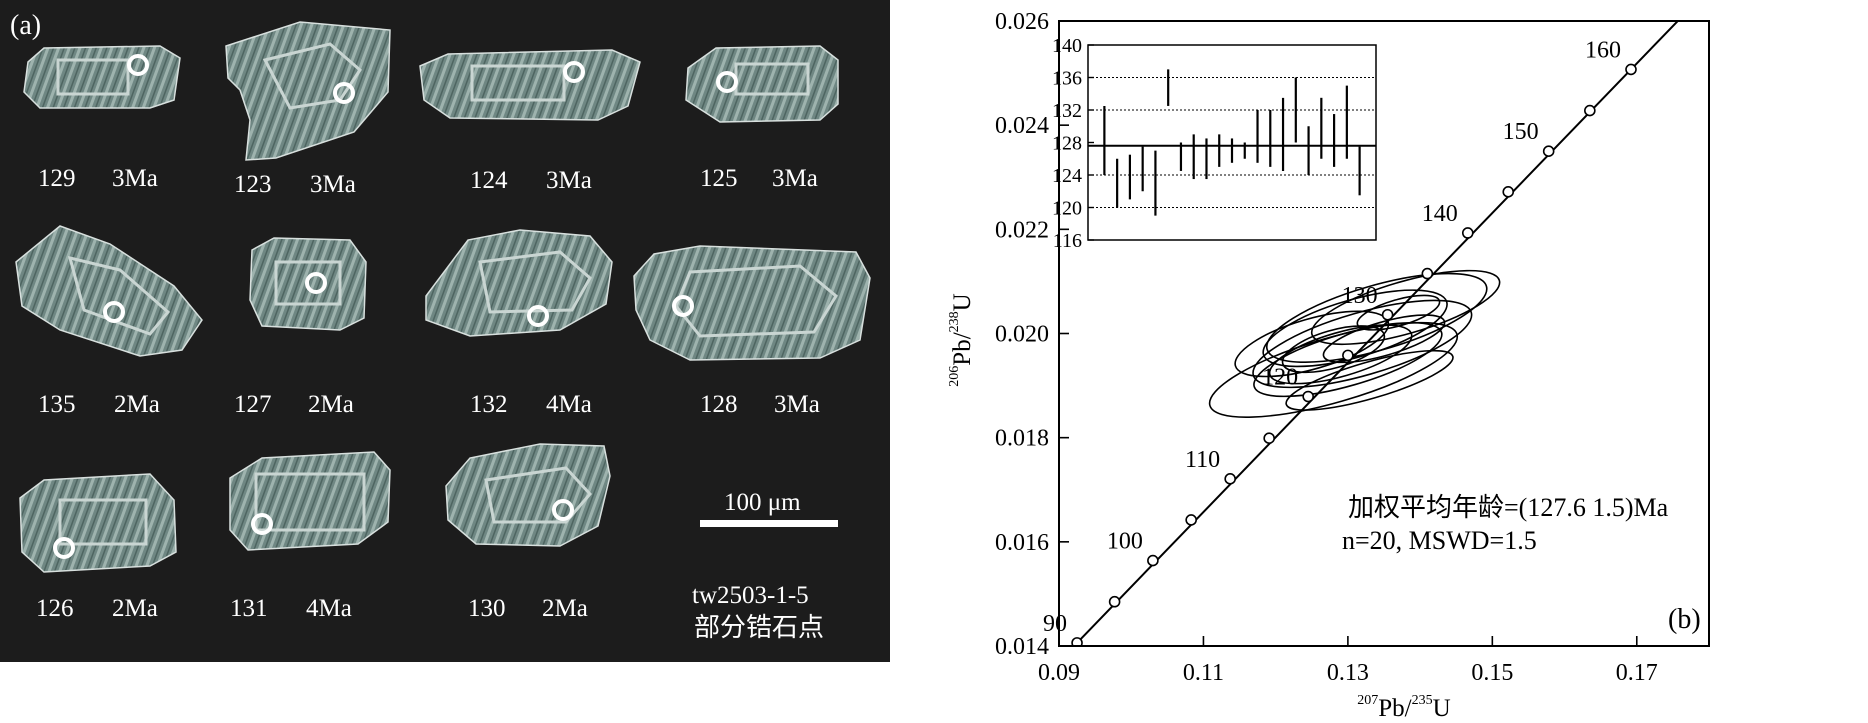 This screenshot has height=723, width=1868. What do you see at coordinates (55, 608) in the screenshot?
I see `grain-id: 126` at bounding box center [55, 608].